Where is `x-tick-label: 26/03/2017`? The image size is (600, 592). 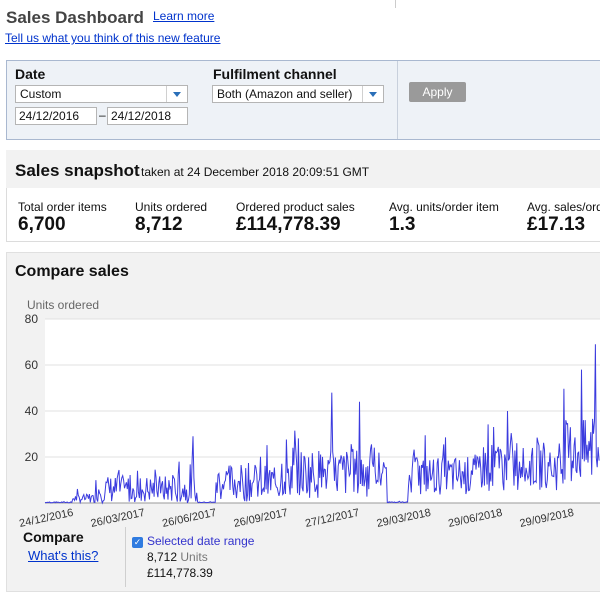
x-tick-label: 26/03/2017 is located at coordinates (118, 518).